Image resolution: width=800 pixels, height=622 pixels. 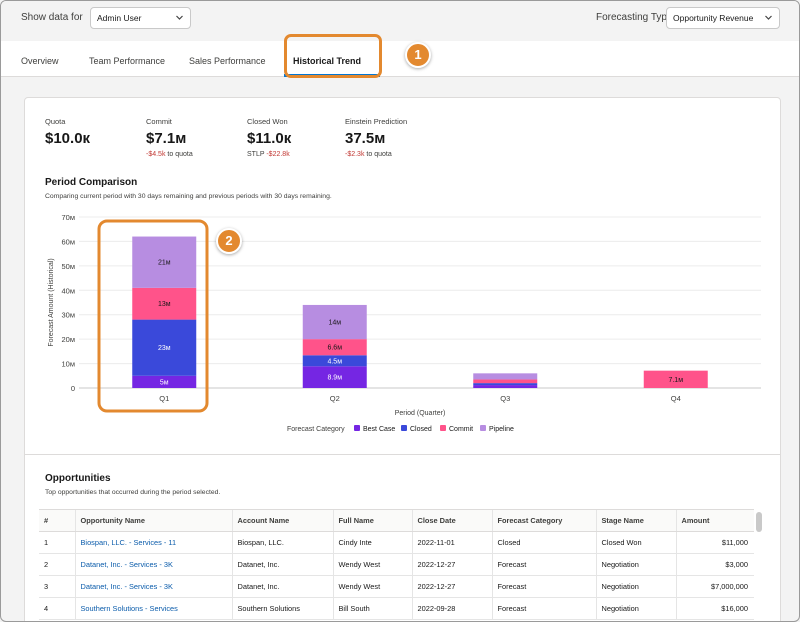 What do you see at coordinates (78, 478) in the screenshot?
I see `opportunities-title: Opportunities` at bounding box center [78, 478].